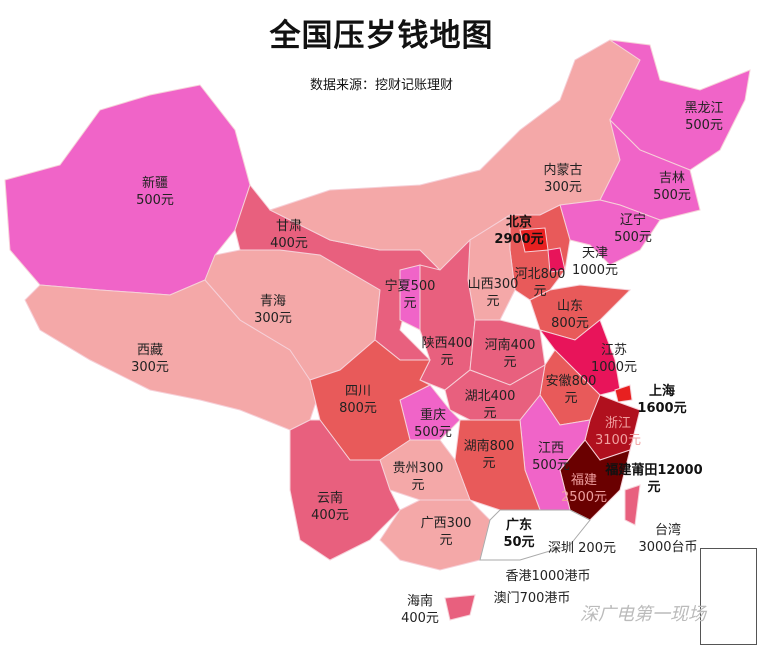 The image size is (763, 648). What do you see at coordinates (330, 507) in the screenshot?
I see `label-yunnan: 云南 400元` at bounding box center [330, 507].